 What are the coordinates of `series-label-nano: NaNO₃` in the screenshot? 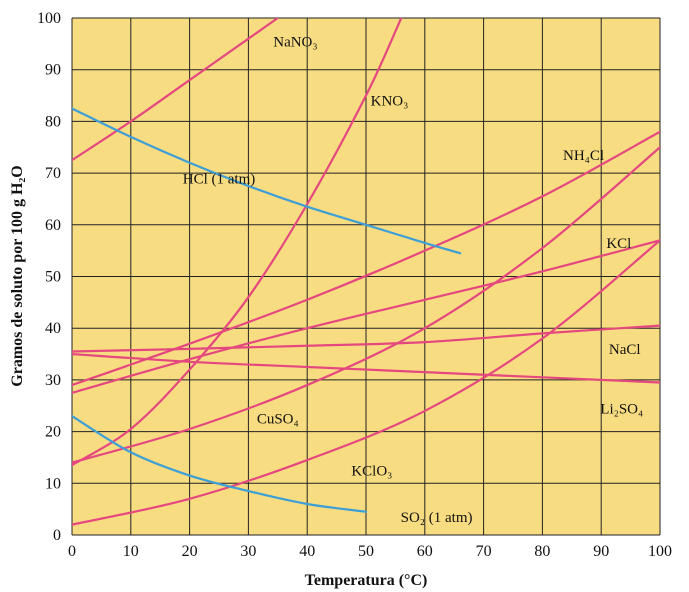 It's located at (295, 42).